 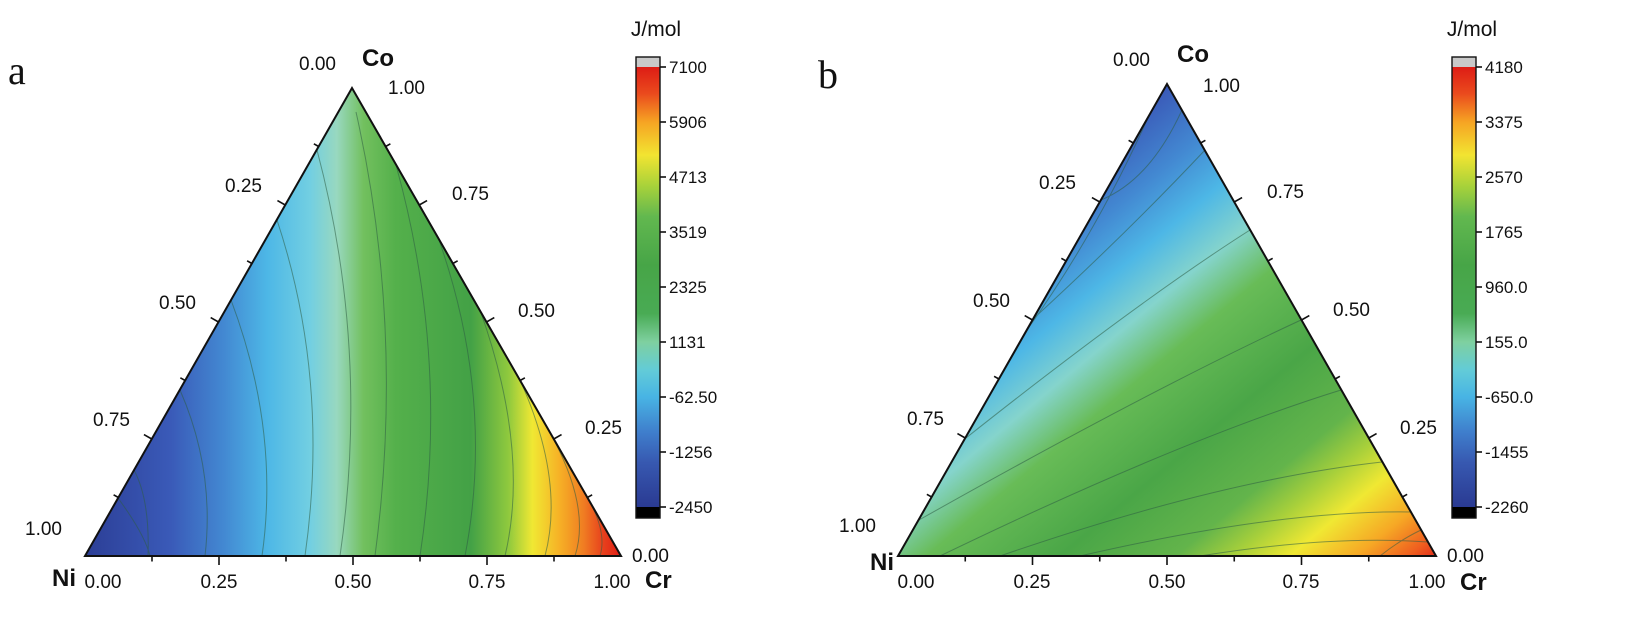 What do you see at coordinates (1464, 512) in the screenshot?
I see `colorbar-bottom-cap-b` at bounding box center [1464, 512].